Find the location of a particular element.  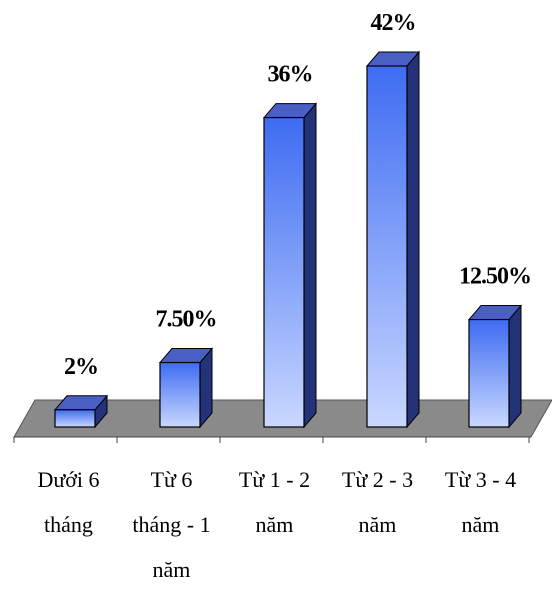

category-label-line: tháng - 1 is located at coordinates (171, 524).